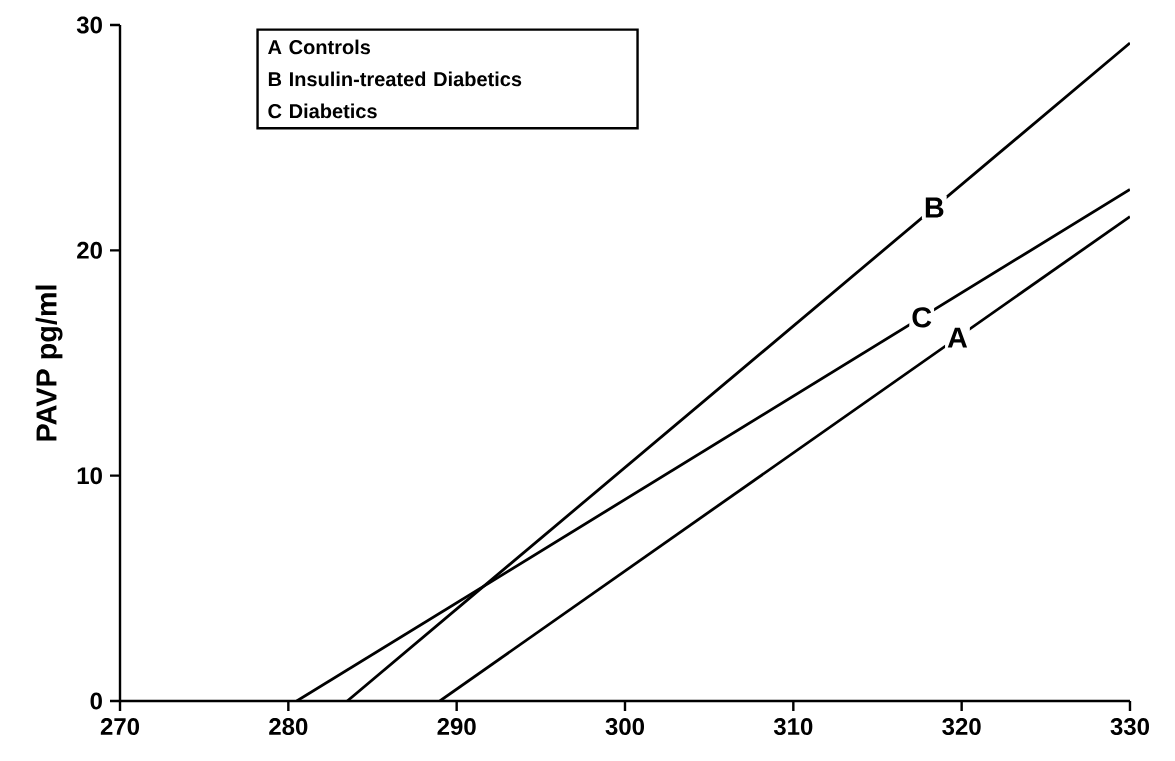  I want to click on x-tick-label: 290, so click(456, 727).